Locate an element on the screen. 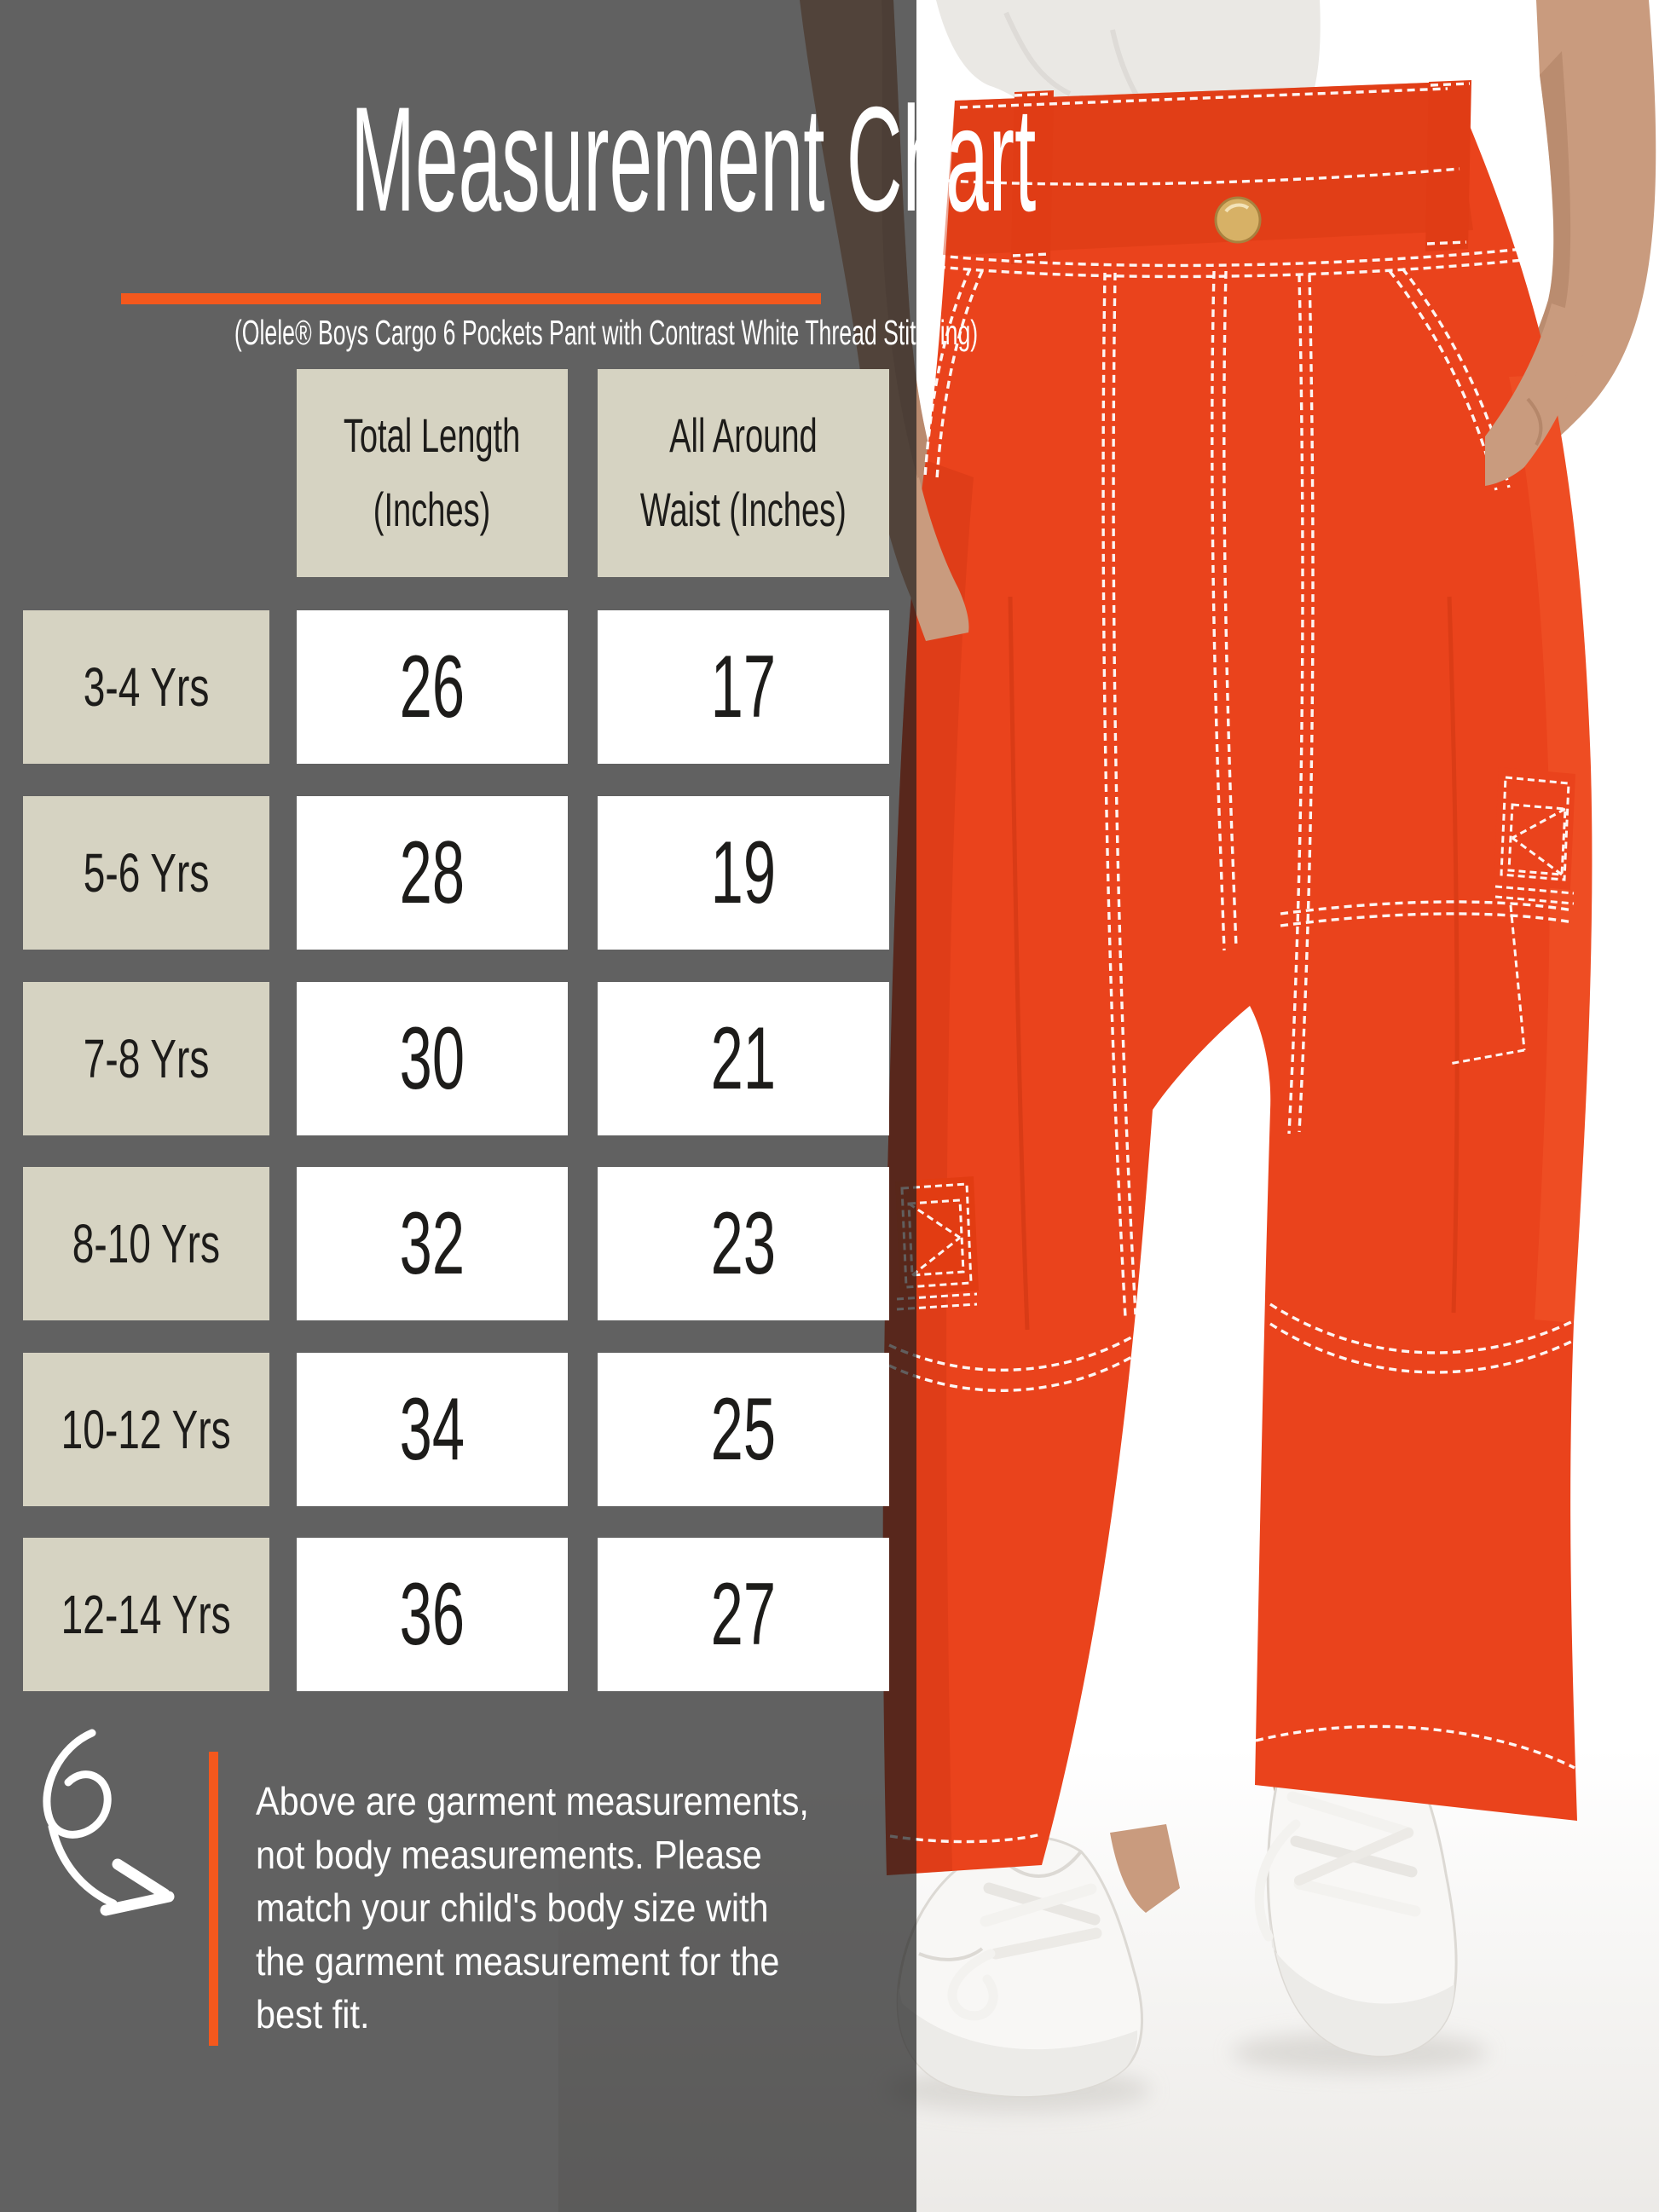 This screenshot has width=1659, height=2212. total-length-value-cell: 36 is located at coordinates (433, 1614).